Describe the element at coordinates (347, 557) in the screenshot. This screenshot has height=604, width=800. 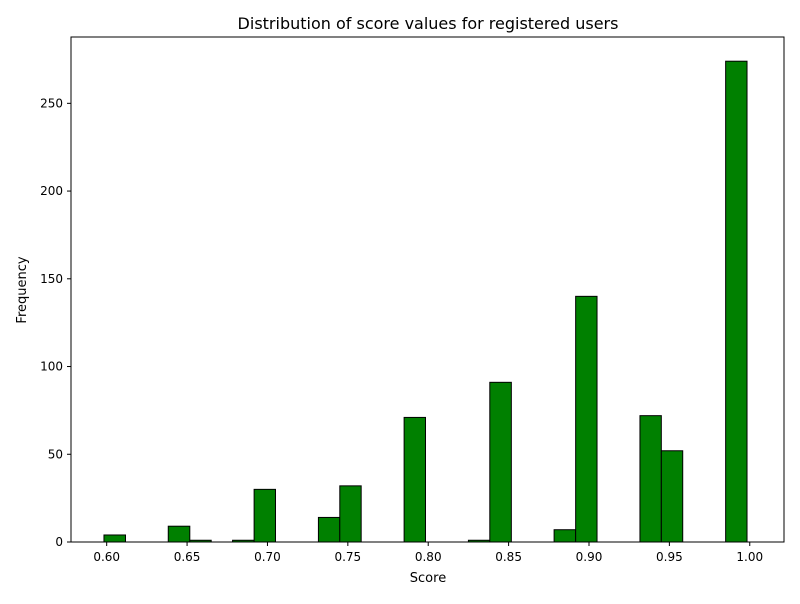
I see `x-tick-label: 0.75` at that location.